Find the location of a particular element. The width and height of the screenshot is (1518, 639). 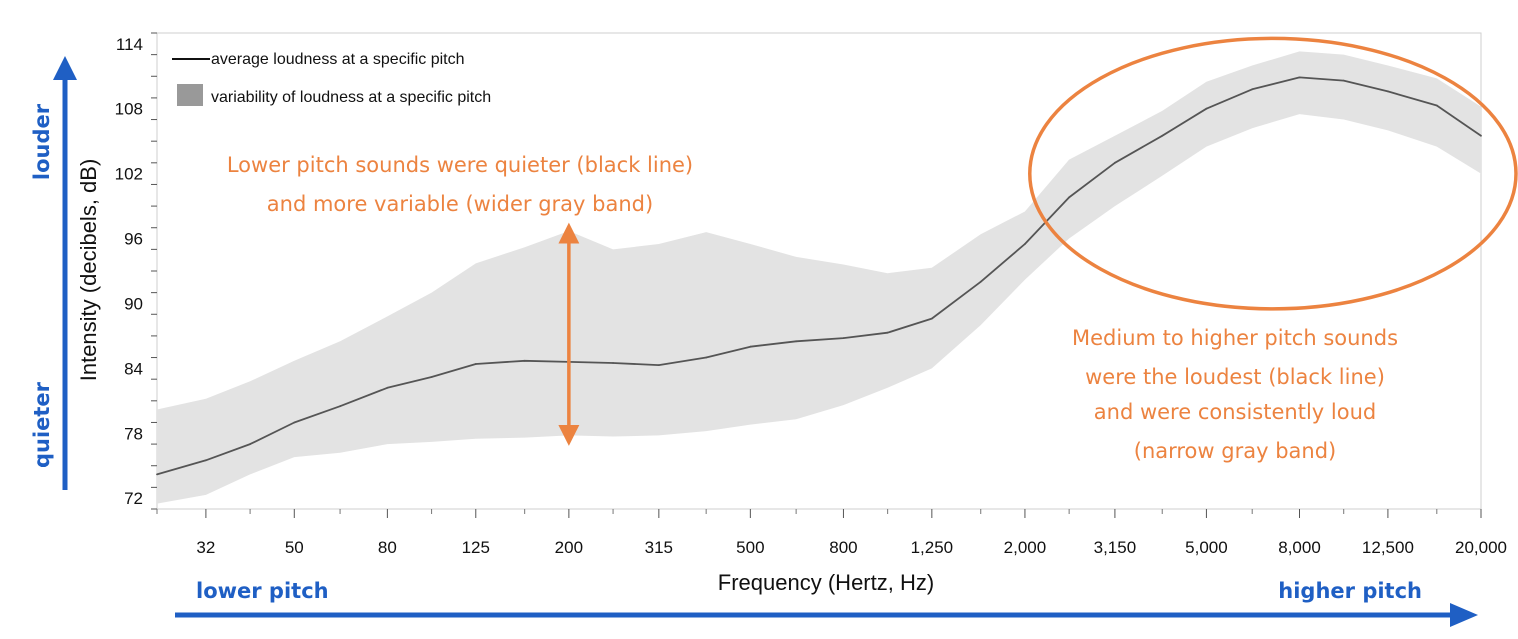

x-tick-label: 8,000 is located at coordinates (1299, 547).